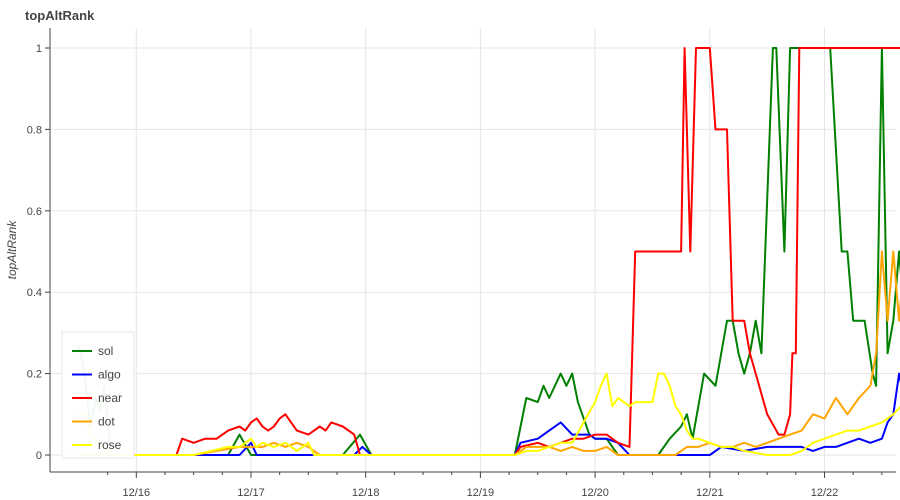 The image size is (900, 500). What do you see at coordinates (481, 493) in the screenshot?
I see `x-tick-label: 12/19` at bounding box center [481, 493].